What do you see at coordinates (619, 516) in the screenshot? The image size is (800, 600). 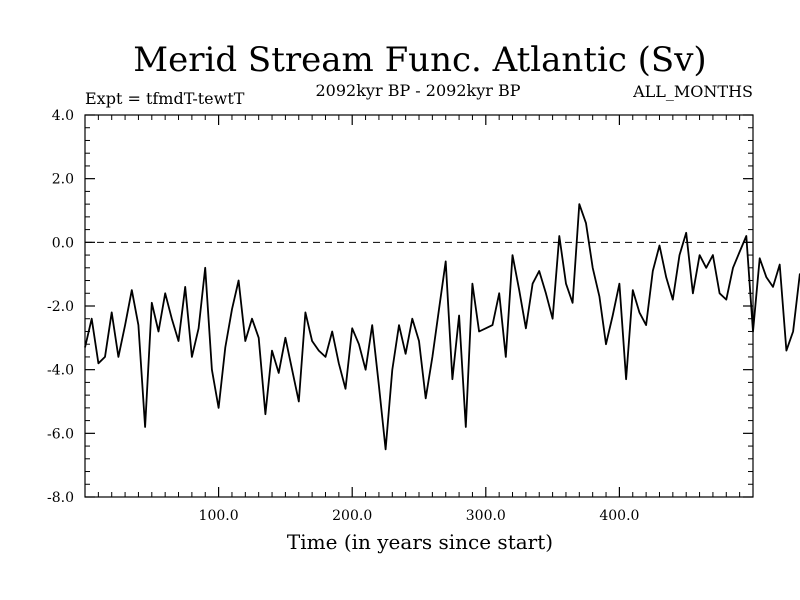 I see `x-tick-label: 400.0` at bounding box center [619, 516].